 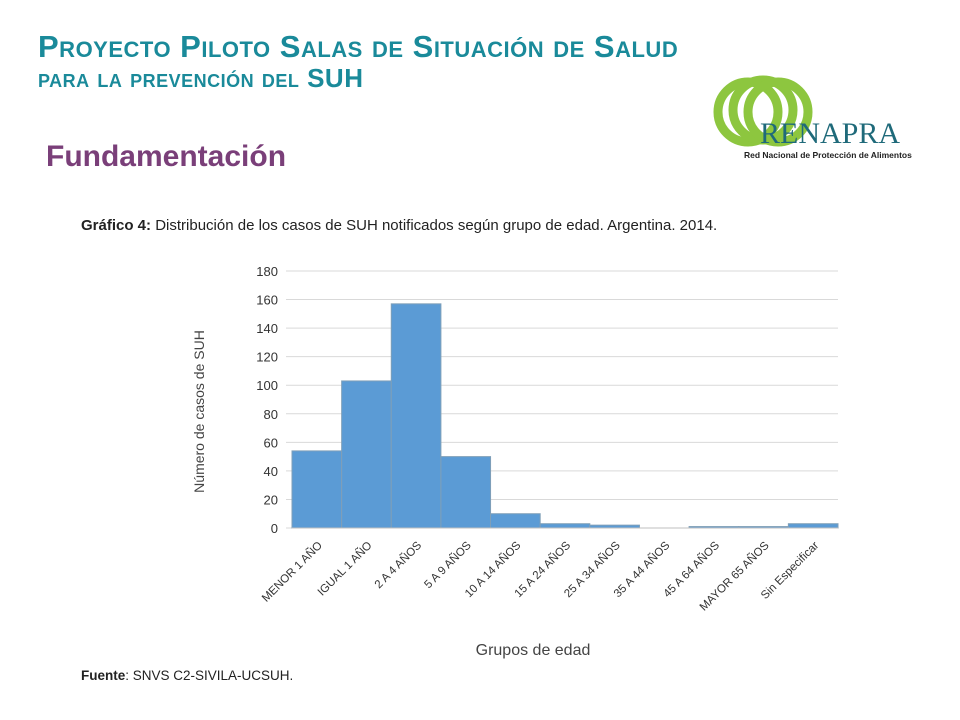 I want to click on y-tick-label: 100, so click(x=267, y=385).